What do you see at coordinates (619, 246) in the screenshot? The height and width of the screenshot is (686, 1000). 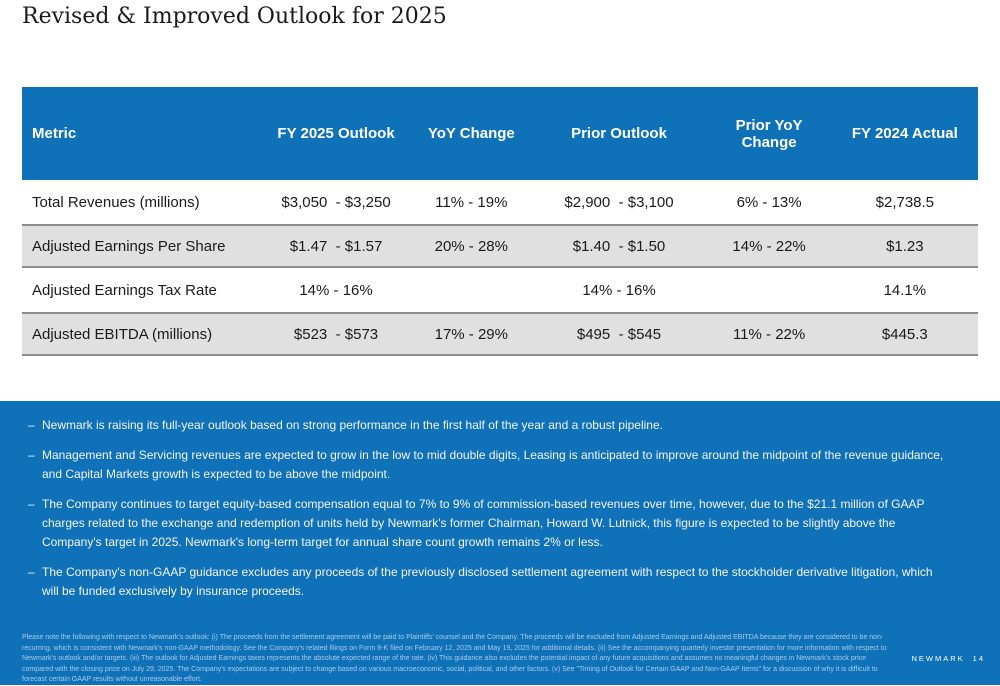 I see `cell-prior-outlook: $1.40 - $1.50` at bounding box center [619, 246].